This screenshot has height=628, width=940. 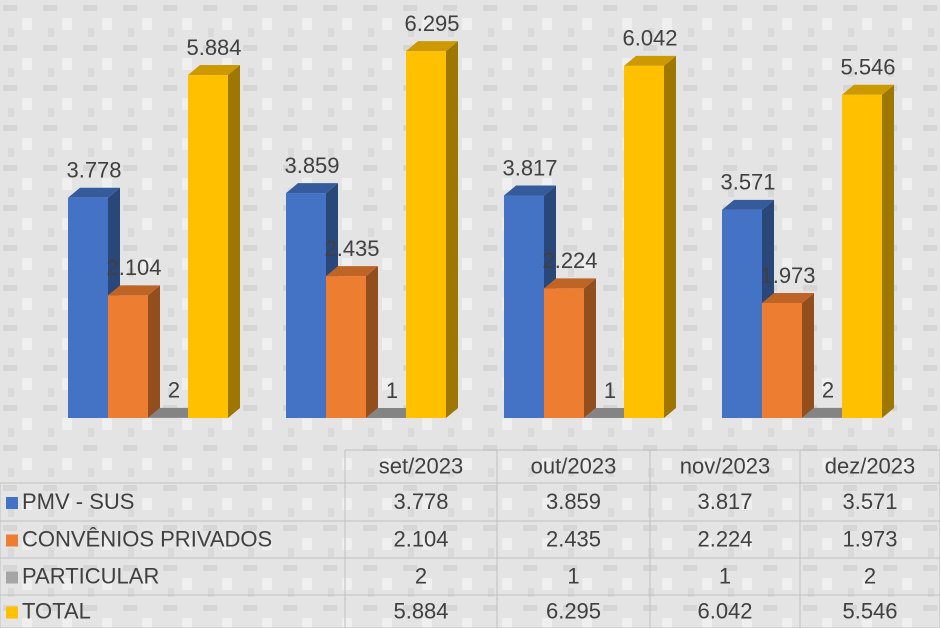 What do you see at coordinates (351, 248) in the screenshot?
I see `data-label: 2.435` at bounding box center [351, 248].